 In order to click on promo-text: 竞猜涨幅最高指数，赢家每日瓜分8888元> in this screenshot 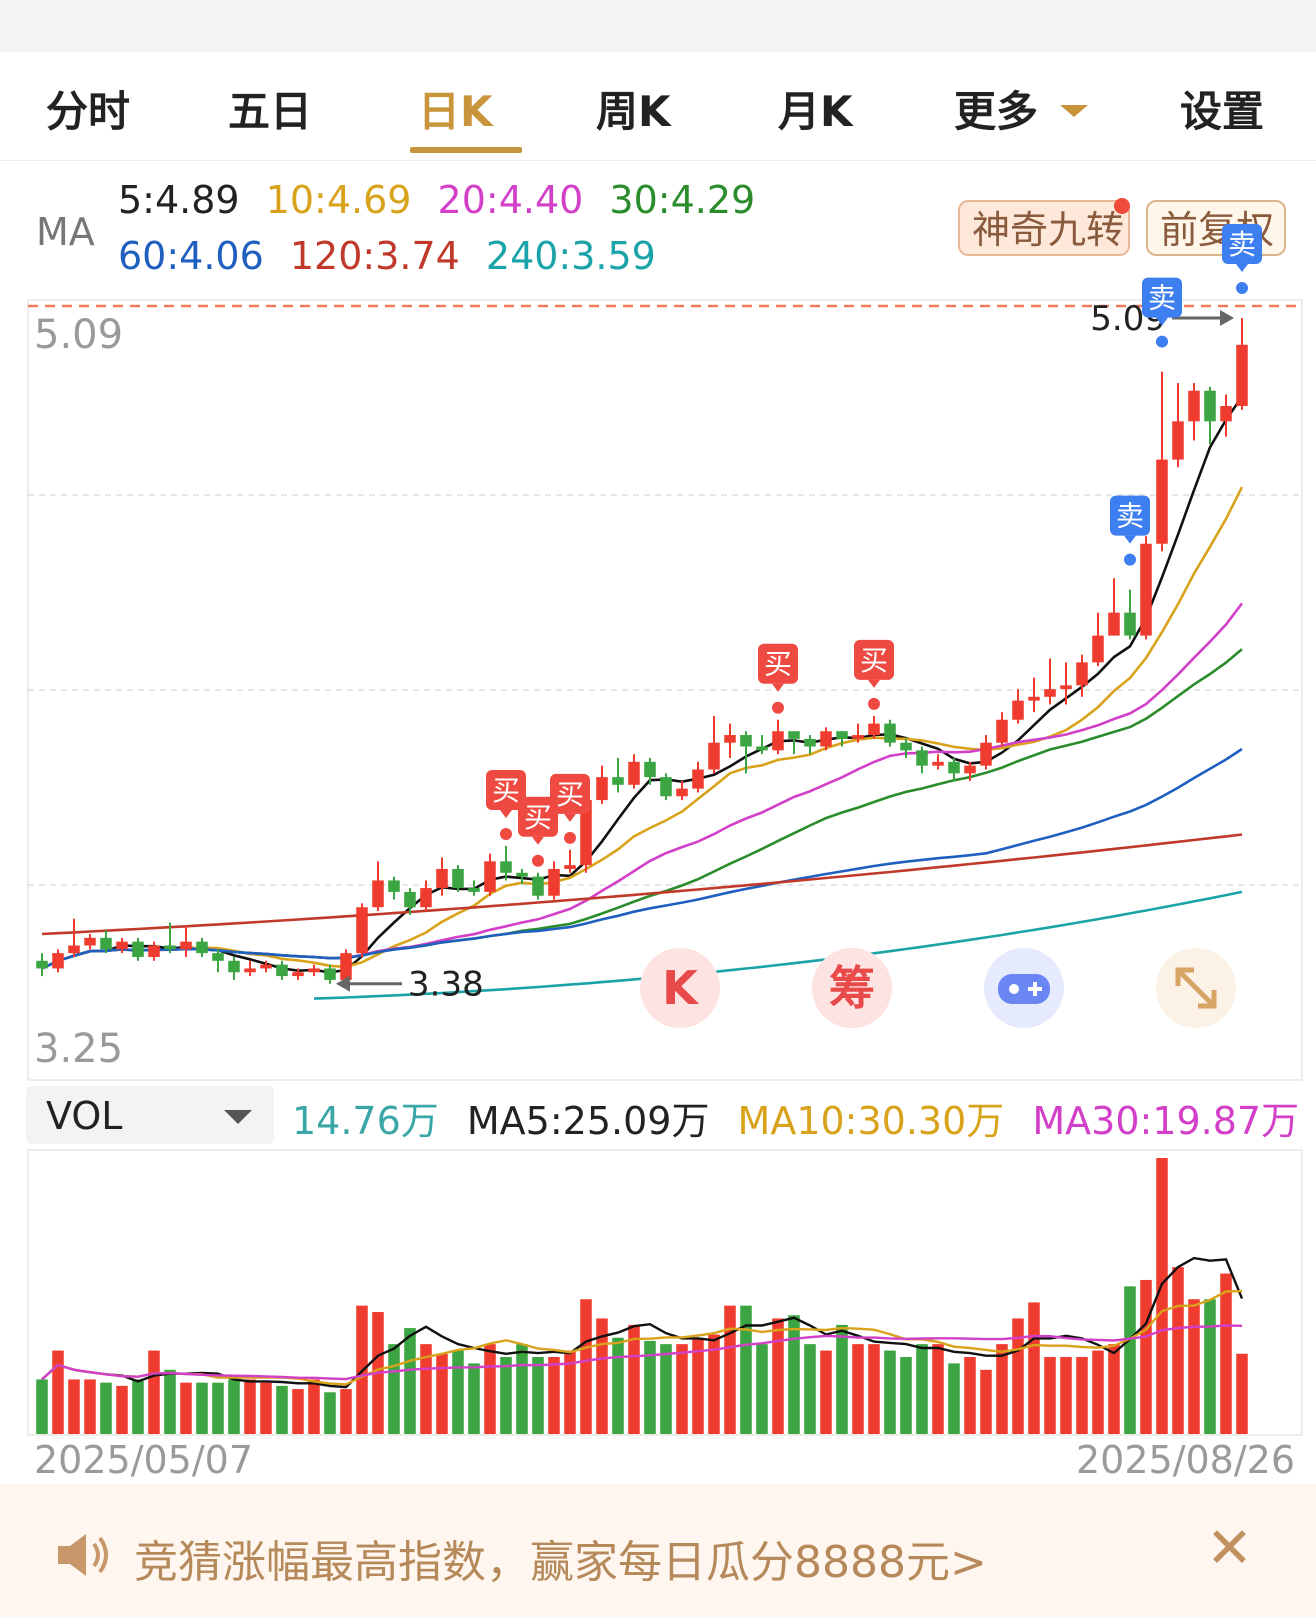, I will do `click(560, 1562)`.